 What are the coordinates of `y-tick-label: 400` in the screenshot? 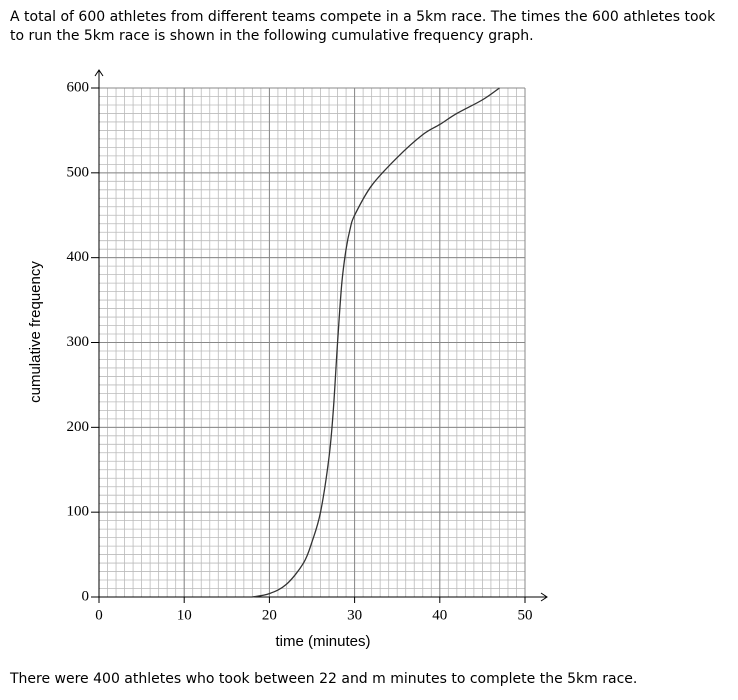 It's located at (78, 257).